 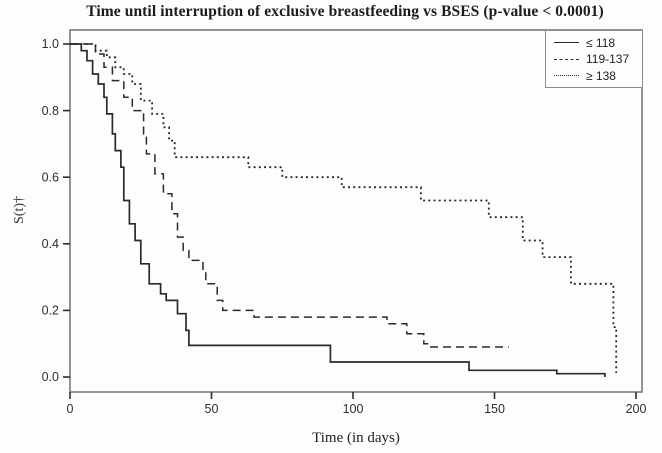 What do you see at coordinates (19, 210) in the screenshot?
I see `y-axis-title: S(t)†` at bounding box center [19, 210].